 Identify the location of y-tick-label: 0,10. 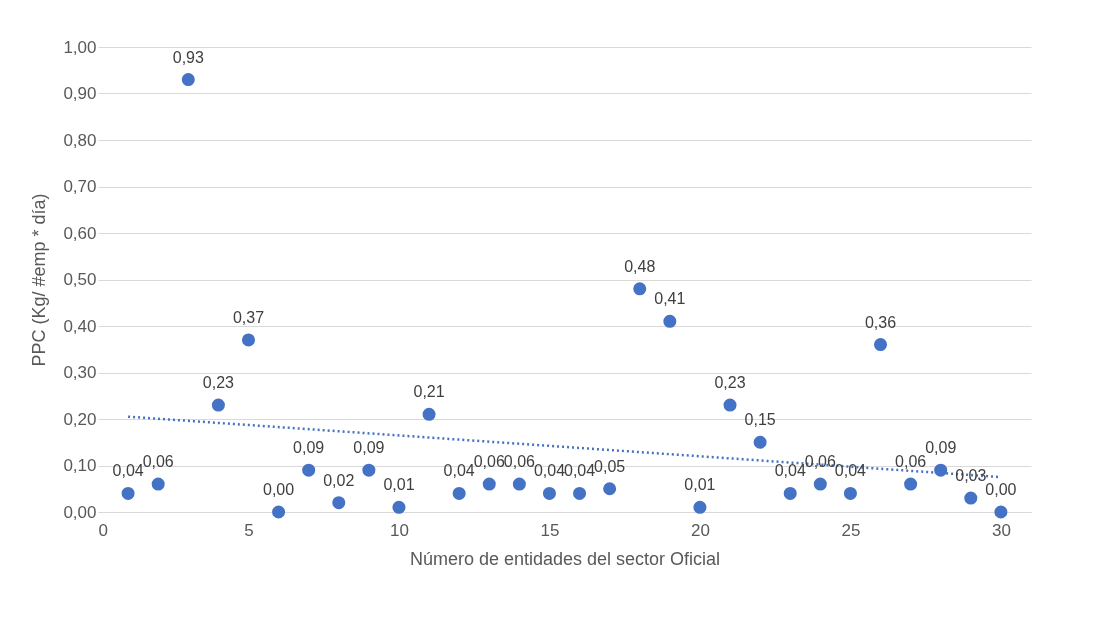
(80, 465).